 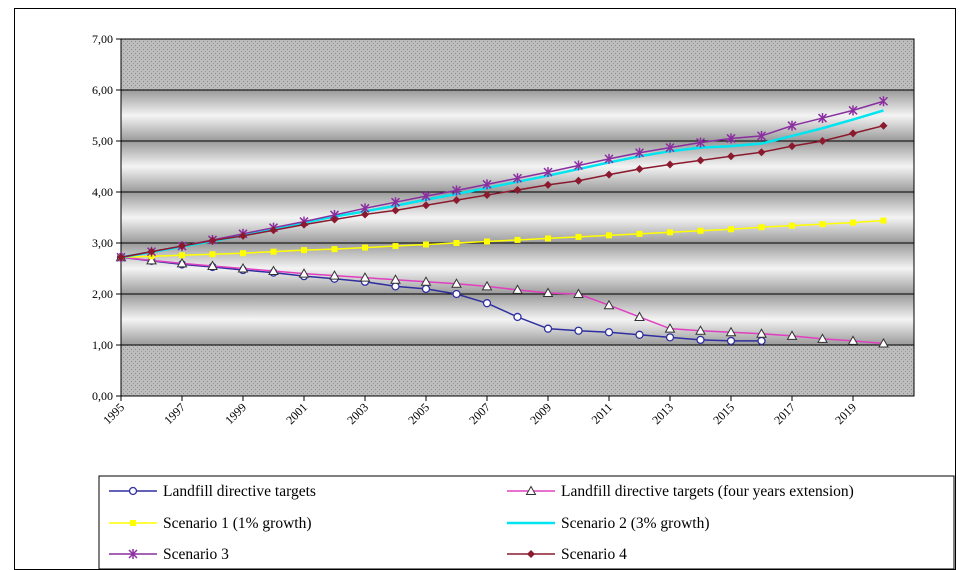 What do you see at coordinates (102, 396) in the screenshot?
I see `y-tick-label: 0,00` at bounding box center [102, 396].